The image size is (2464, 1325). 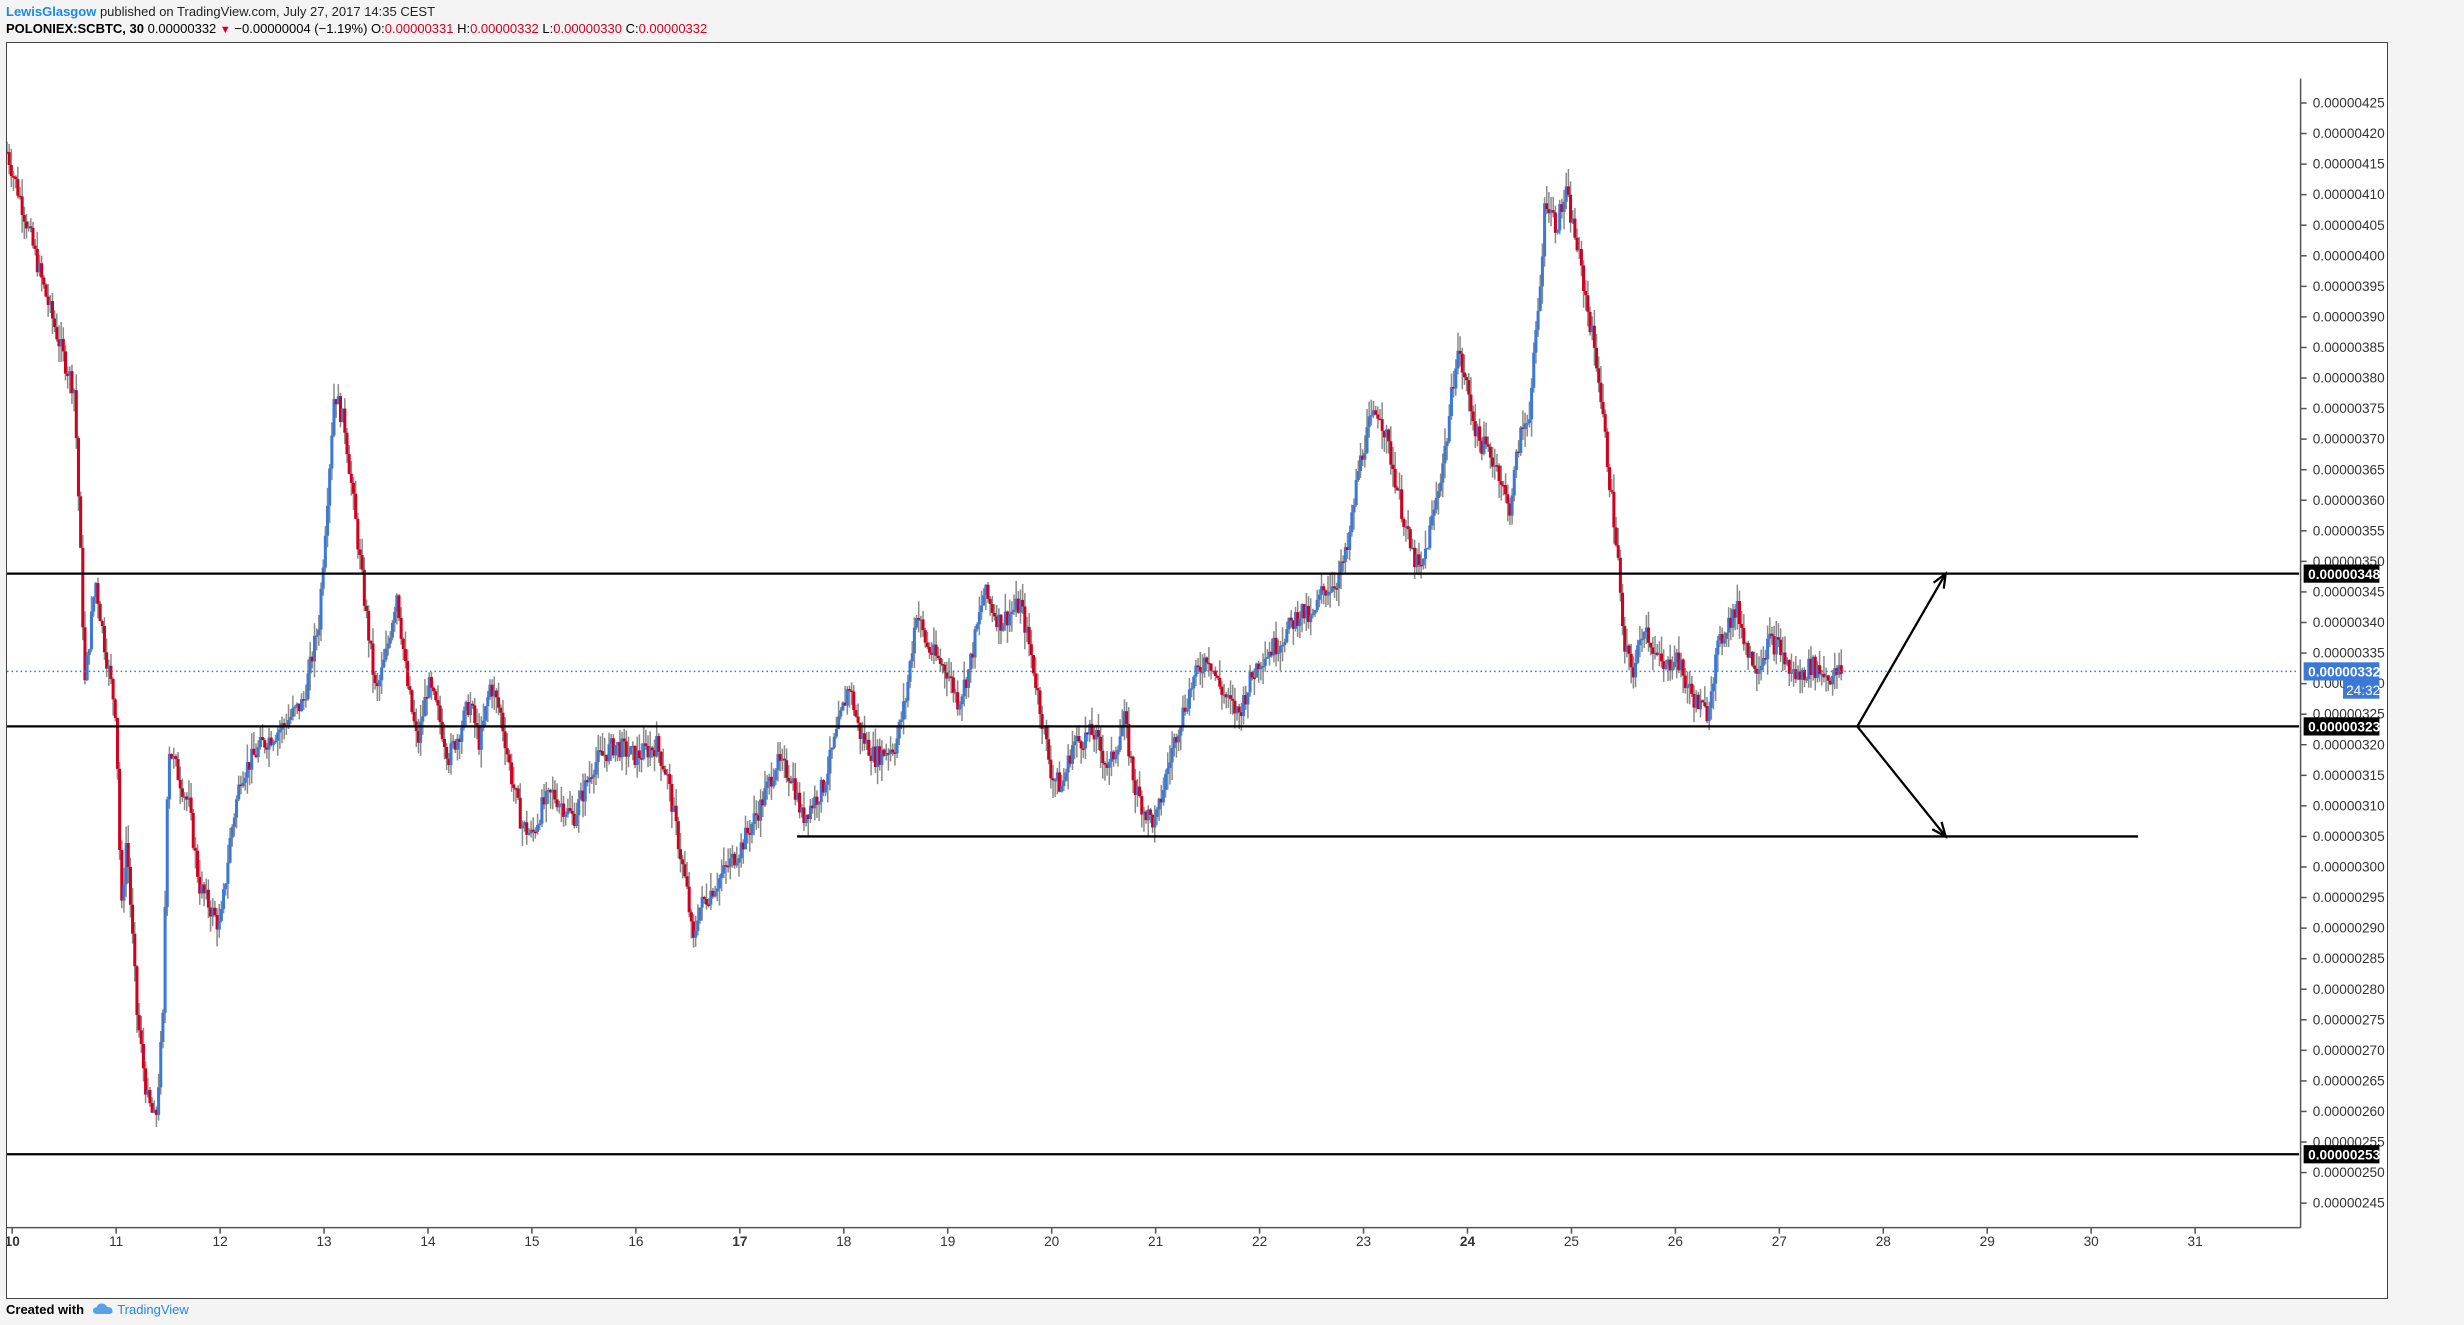 I want to click on y-tick-label: 0.00000300, so click(x=2349, y=867).